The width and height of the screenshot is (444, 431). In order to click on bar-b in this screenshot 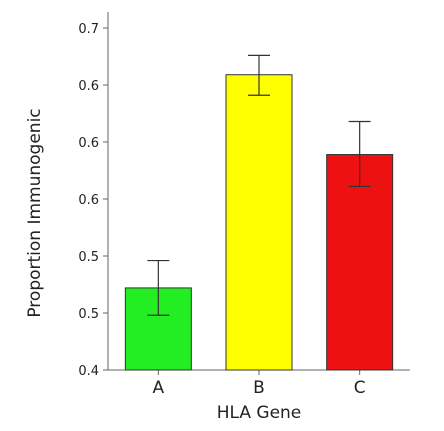, I will do `click(259, 222)`.